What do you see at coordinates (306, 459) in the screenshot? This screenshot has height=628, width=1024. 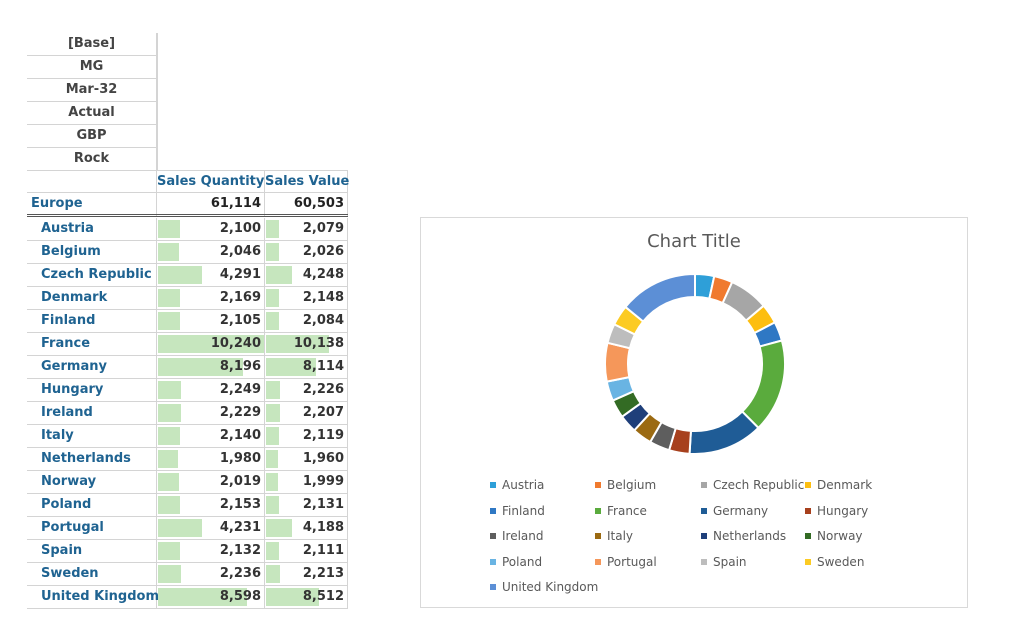 I see `value-cell: 1,960` at bounding box center [306, 459].